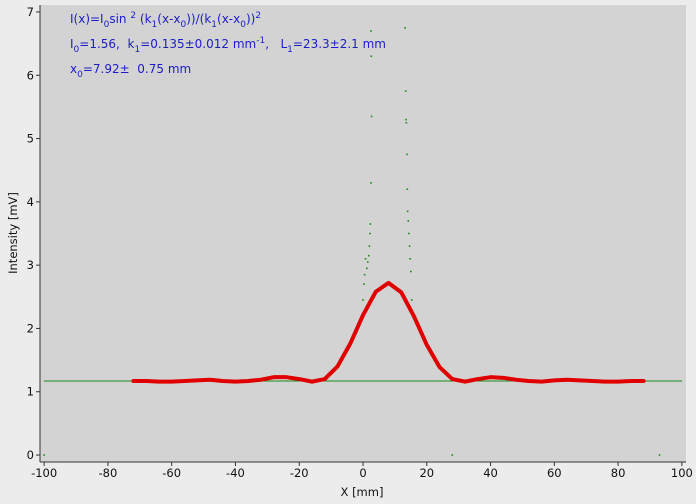 The height and width of the screenshot is (504, 696). I want to click on y-tick-label: 1, so click(30, 392).